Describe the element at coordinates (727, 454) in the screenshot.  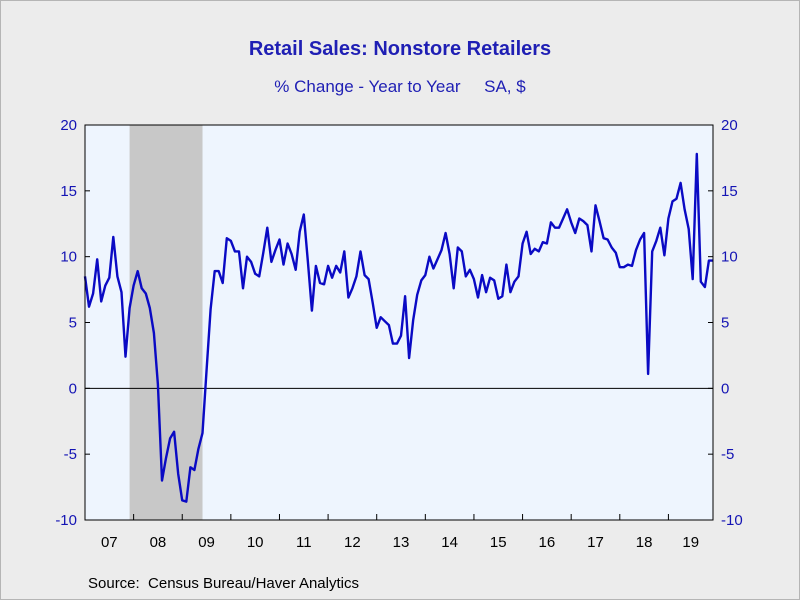
I see `y-tick-label-right-1: -5` at that location.